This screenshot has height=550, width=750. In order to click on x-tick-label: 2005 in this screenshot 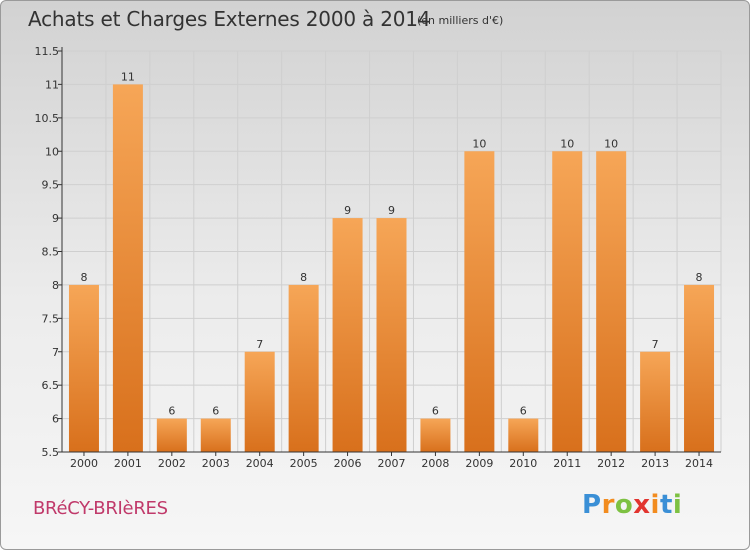, I will do `click(304, 463)`.